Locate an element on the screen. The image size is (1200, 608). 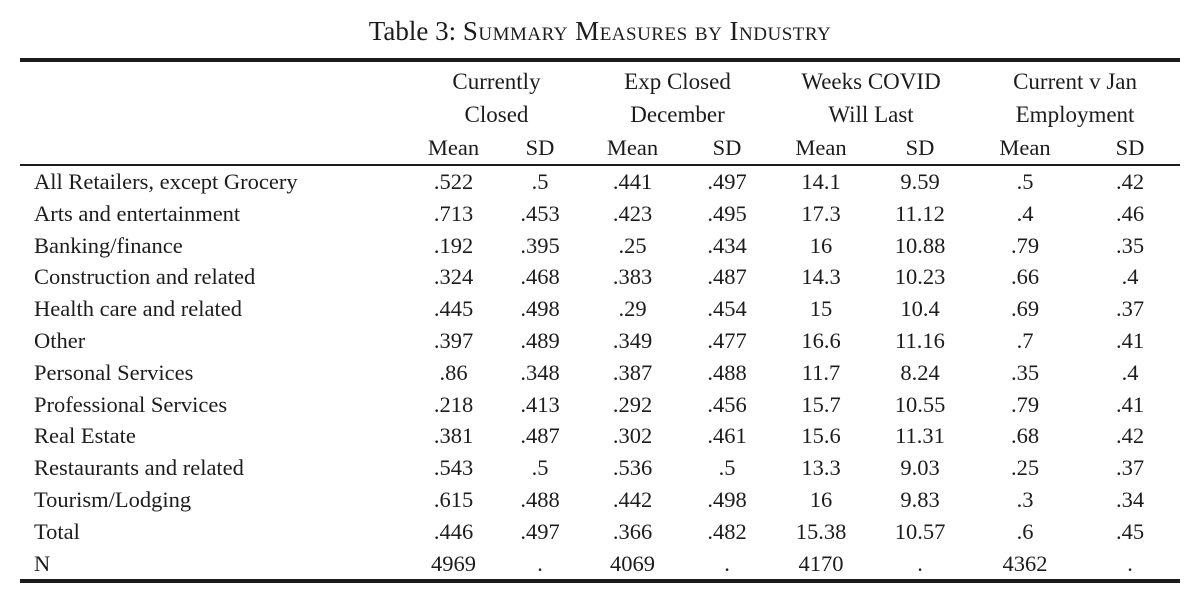
data-cell: 4069 is located at coordinates (632, 563).